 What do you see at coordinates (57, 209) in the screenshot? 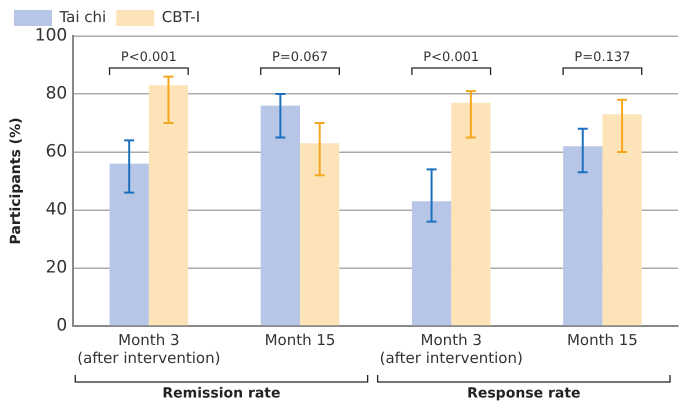
I see `y-tick-label: 40` at bounding box center [57, 209].